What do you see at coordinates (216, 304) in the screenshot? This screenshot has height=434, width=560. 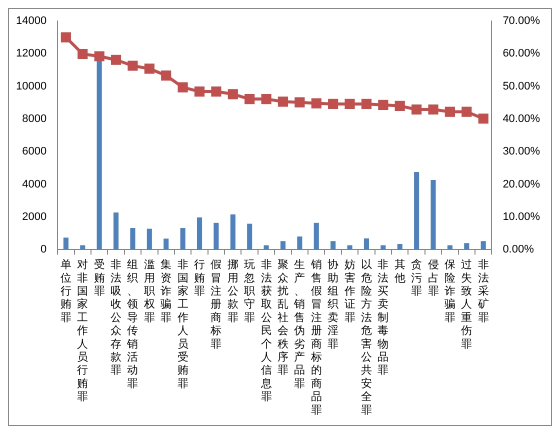 I see `x-tick-label: 假冒注册商标罪` at bounding box center [216, 304].